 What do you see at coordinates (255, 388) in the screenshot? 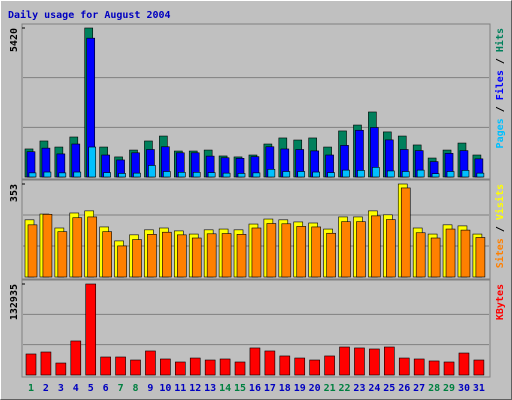
I see `x-tick-label: 16` at bounding box center [255, 388].